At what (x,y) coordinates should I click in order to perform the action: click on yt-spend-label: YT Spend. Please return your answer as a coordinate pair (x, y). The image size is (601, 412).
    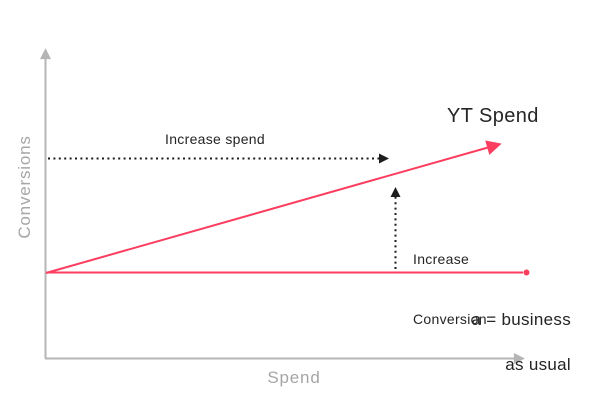
    Looking at the image, I should click on (493, 116).